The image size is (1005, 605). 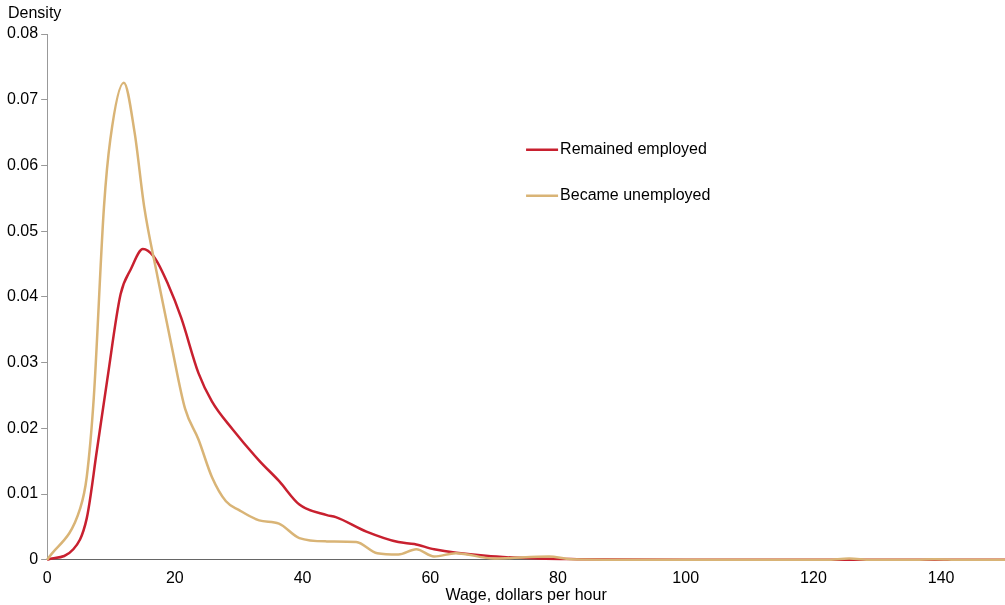 What do you see at coordinates (686, 577) in the screenshot?
I see `x-tick-label: 100` at bounding box center [686, 577].